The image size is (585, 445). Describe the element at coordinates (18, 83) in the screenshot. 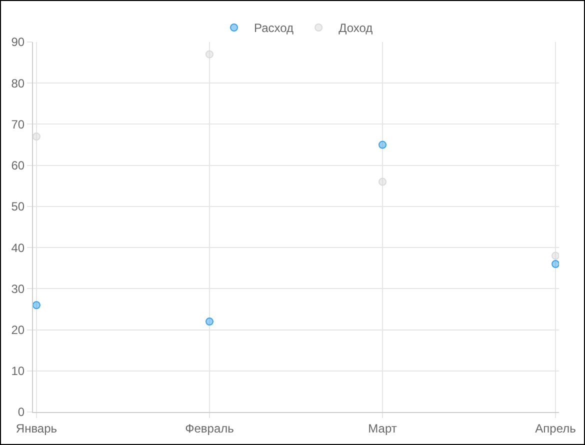

I see `y-tick-label: 80` at that location.